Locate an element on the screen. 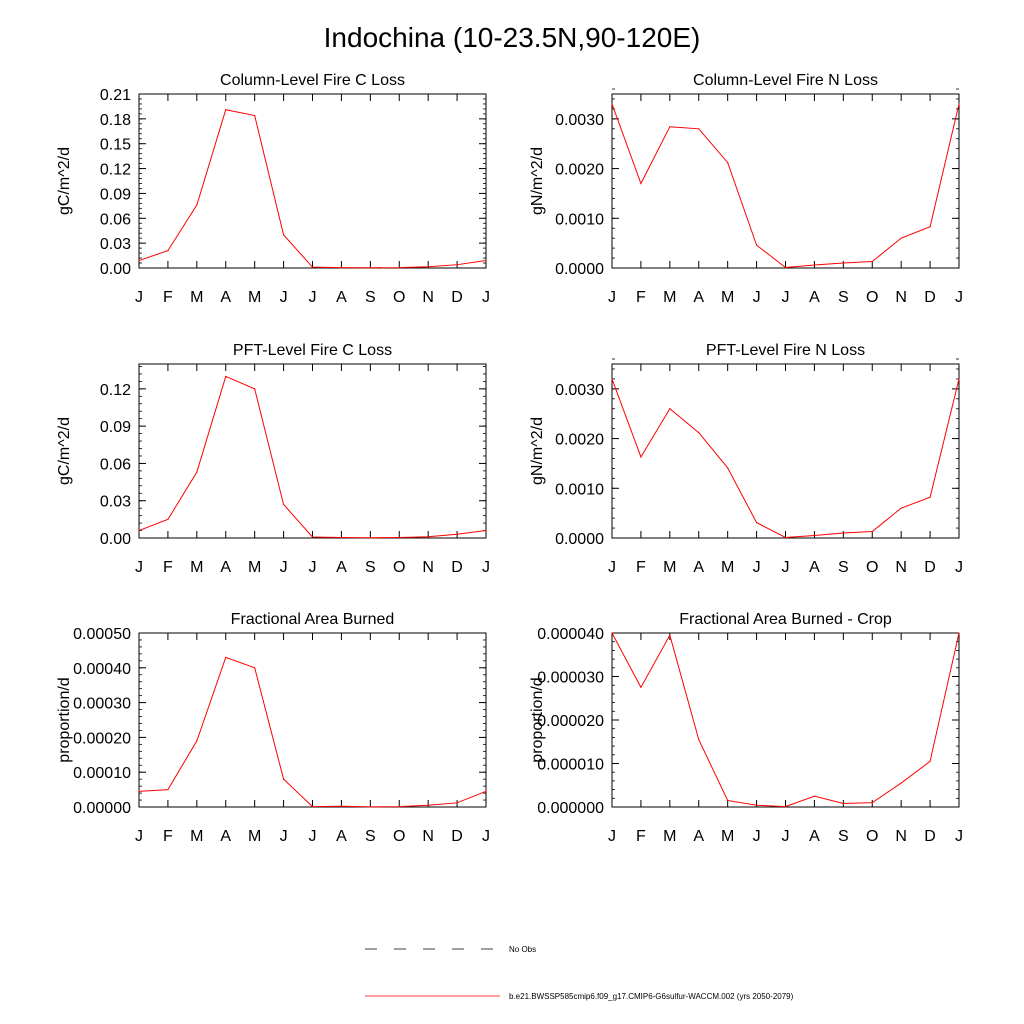 The height and width of the screenshot is (1024, 1024). y-tick-label: 0.000030 is located at coordinates (570, 678).